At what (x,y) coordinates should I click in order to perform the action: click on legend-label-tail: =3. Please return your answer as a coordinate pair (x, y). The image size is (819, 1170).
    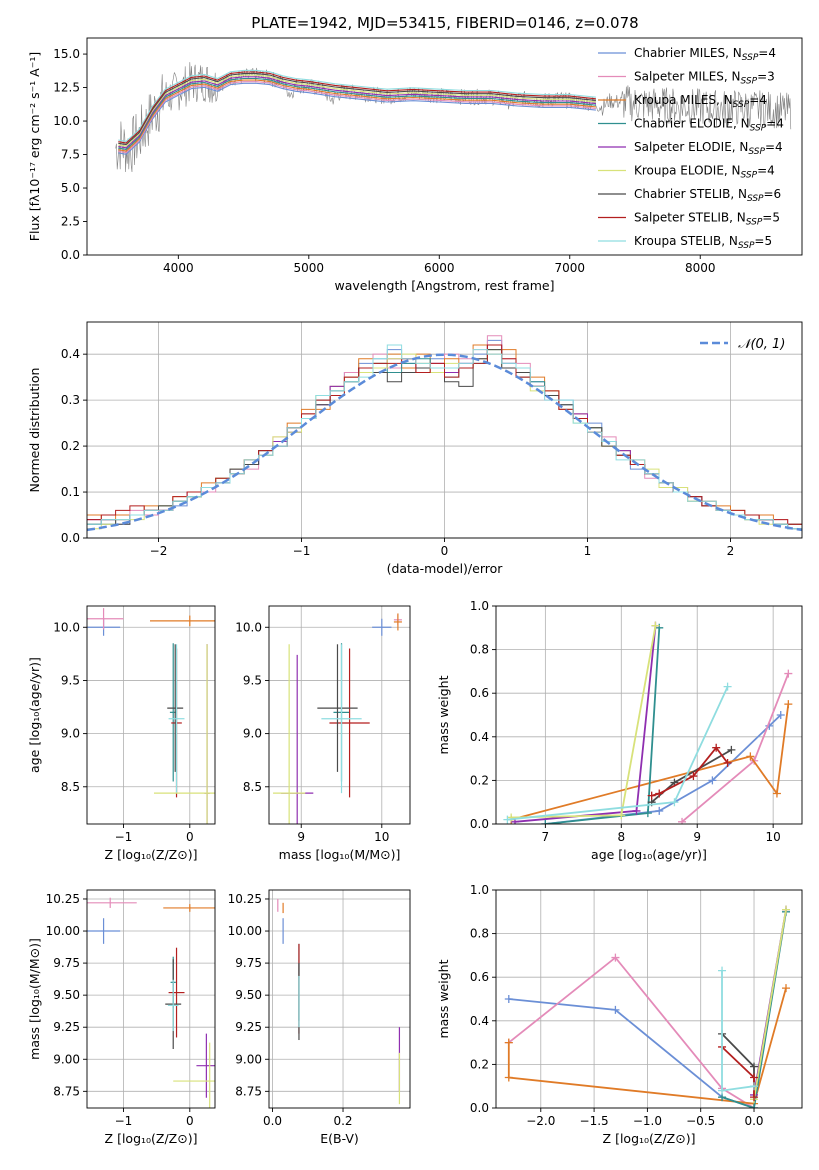
    Looking at the image, I should click on (766, 77).